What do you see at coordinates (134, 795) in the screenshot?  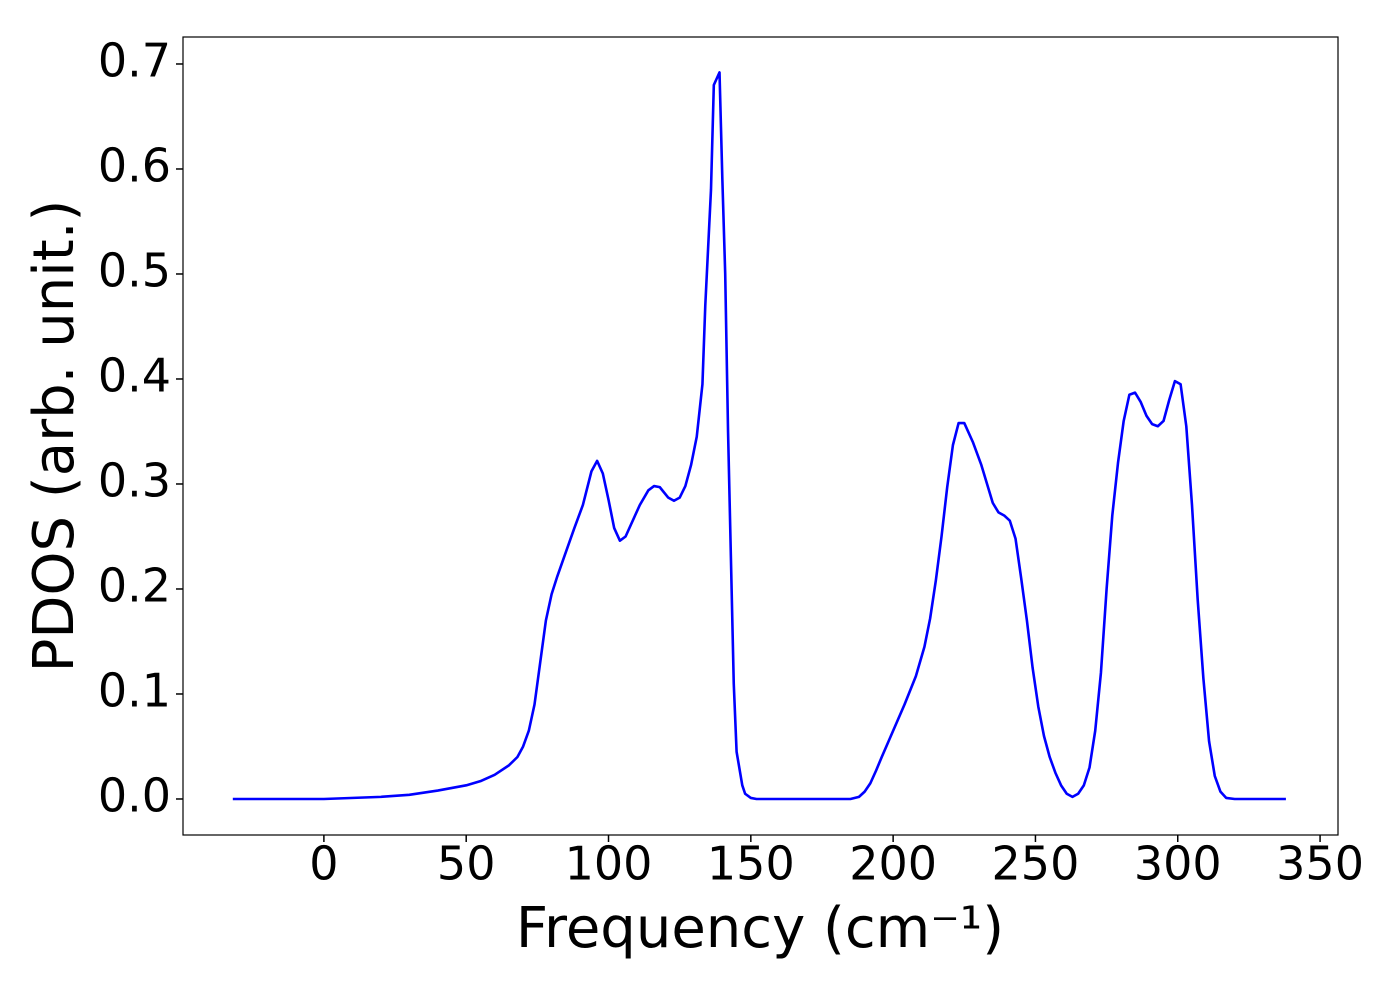 I see `y-tick-label: 0.0` at bounding box center [134, 795].